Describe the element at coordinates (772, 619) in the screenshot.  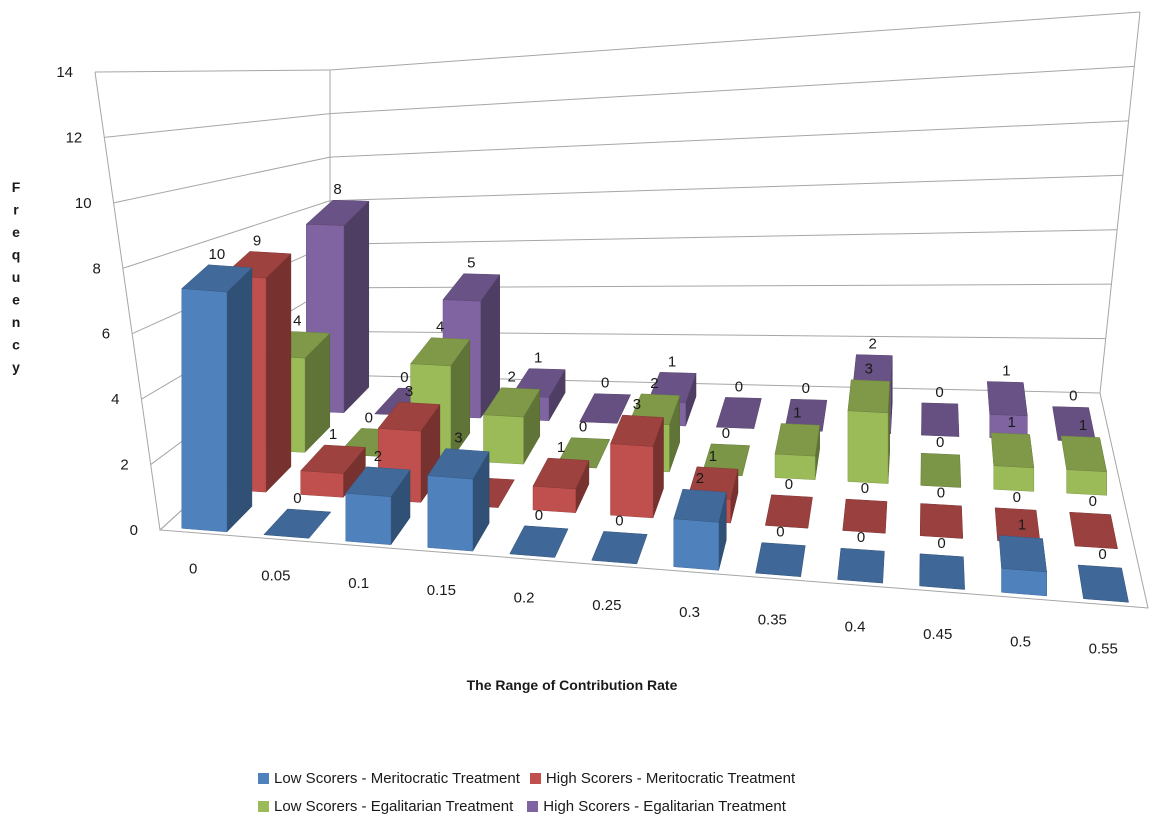
I see `x-tick-label: 0.35` at that location.